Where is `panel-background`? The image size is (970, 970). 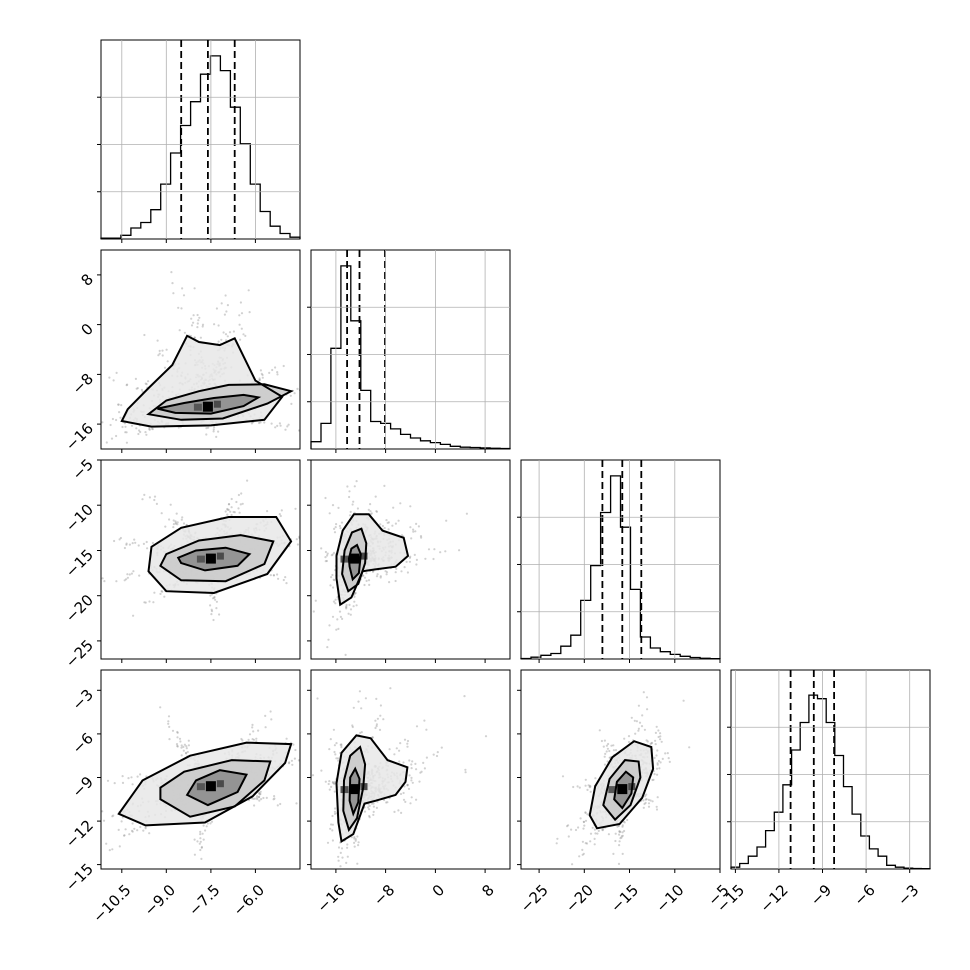
panel-background is located at coordinates (410, 349).